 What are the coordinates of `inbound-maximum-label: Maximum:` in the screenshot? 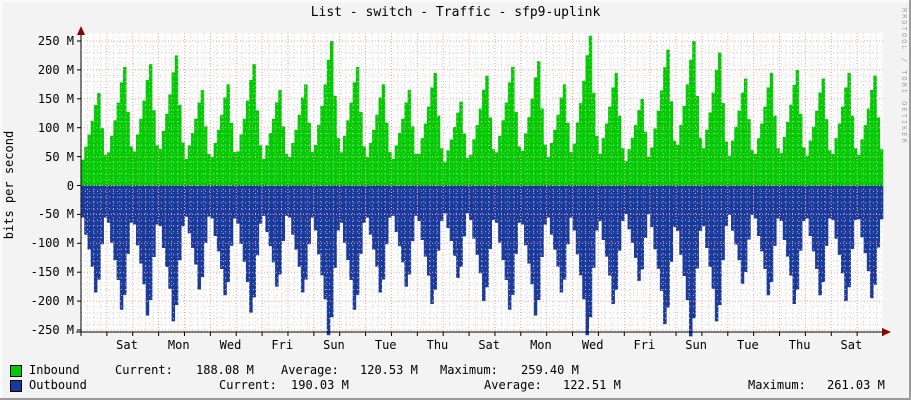 It's located at (469, 370).